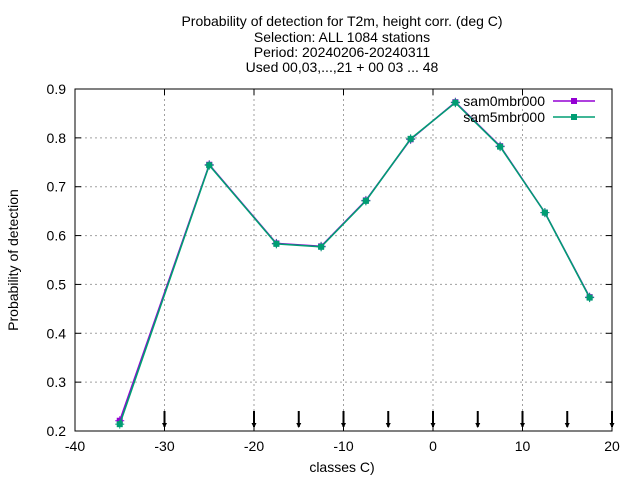 The image size is (640, 480). I want to click on x-tick-label: -30, so click(164, 446).